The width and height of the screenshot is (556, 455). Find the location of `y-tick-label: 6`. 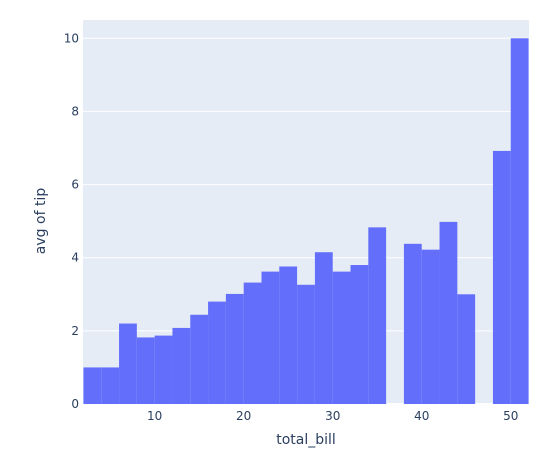

y-tick-label: 6 is located at coordinates (75, 185).